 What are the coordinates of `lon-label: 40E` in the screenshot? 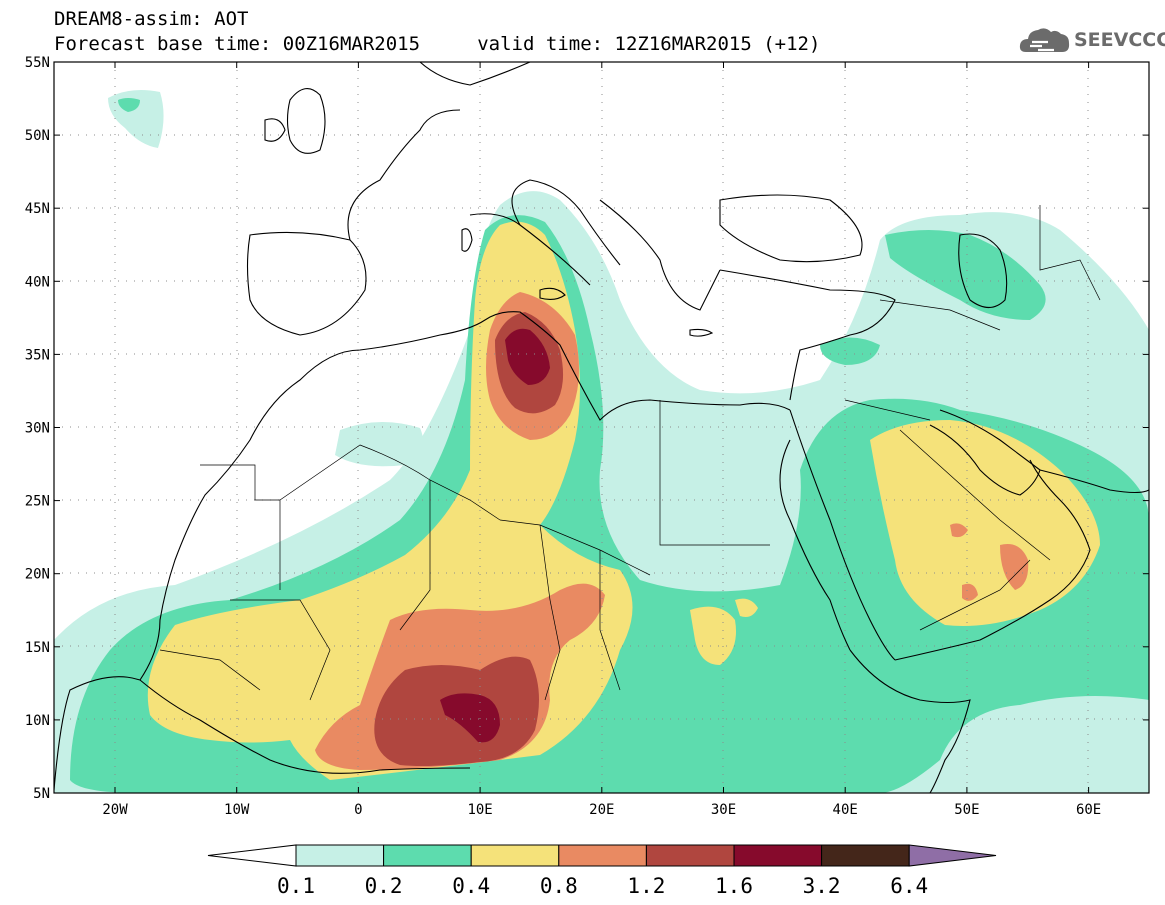 It's located at (845, 810).